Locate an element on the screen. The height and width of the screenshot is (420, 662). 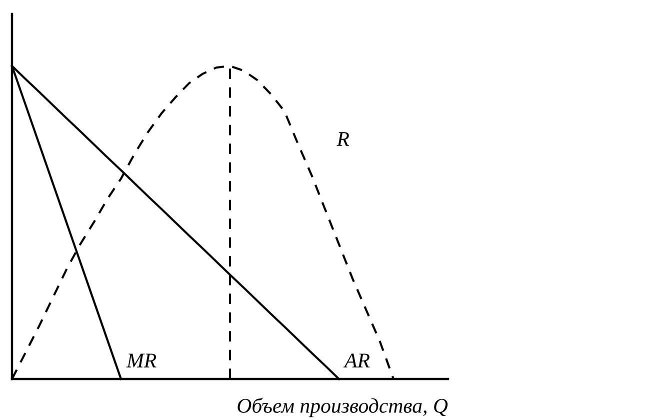
series-label: R is located at coordinates (343, 139).